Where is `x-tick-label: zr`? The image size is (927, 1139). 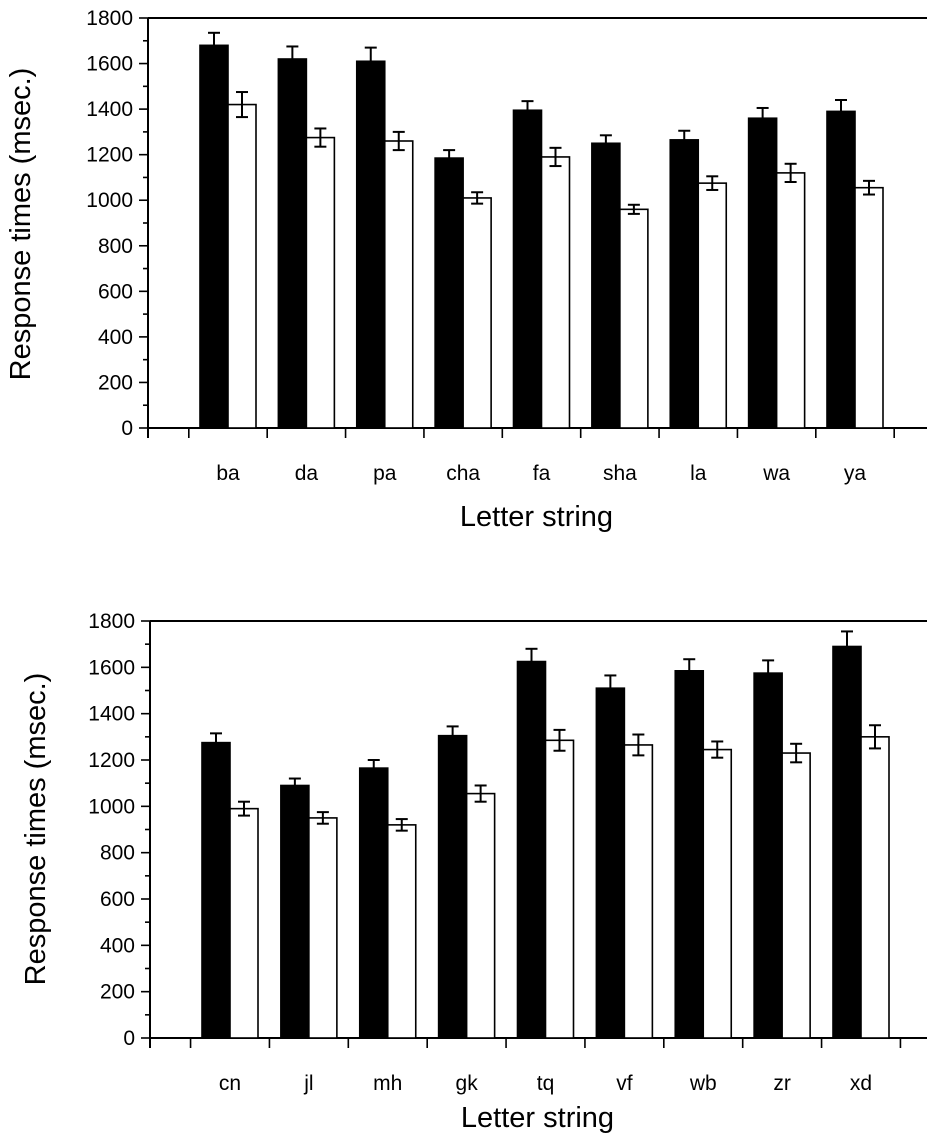 x-tick-label: zr is located at coordinates (782, 1083).